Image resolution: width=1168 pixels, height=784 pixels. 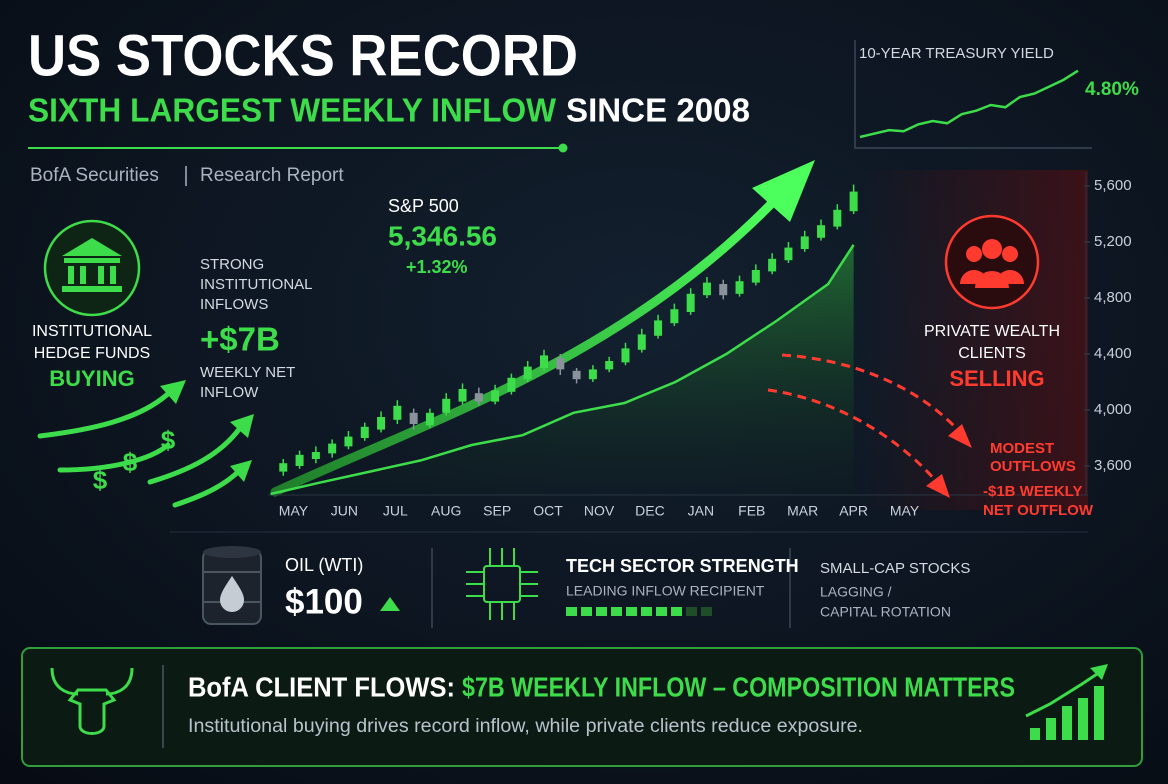 I want to click on x-tick-label: JUN, so click(x=344, y=511).